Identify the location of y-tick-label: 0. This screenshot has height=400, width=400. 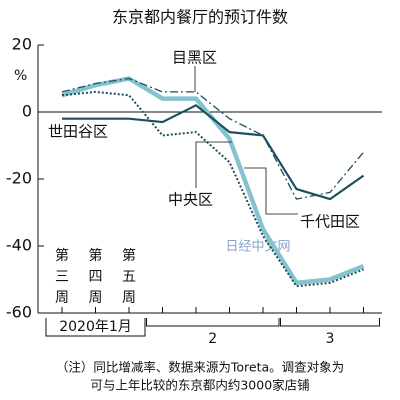
(27, 111).